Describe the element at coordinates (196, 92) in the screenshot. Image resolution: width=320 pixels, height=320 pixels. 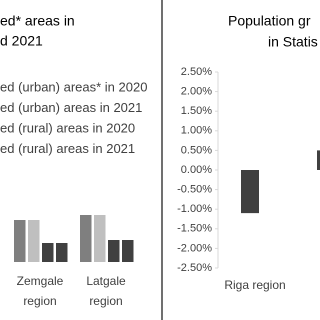
I see `y-tick-label: 2.00%` at that location.